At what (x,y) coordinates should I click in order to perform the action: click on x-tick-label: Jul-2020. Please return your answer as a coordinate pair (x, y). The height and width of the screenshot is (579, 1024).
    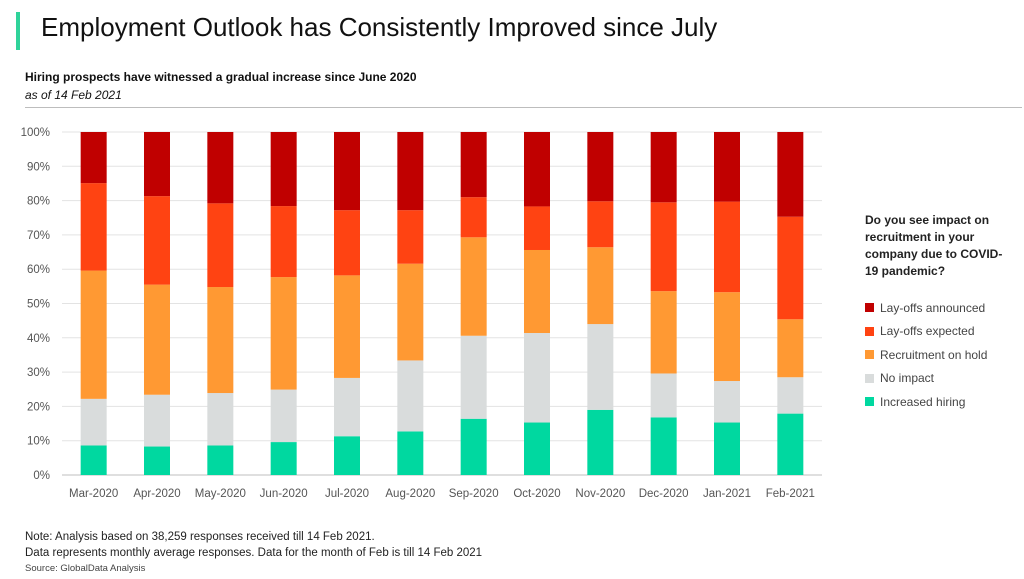
    Looking at the image, I should click on (347, 494).